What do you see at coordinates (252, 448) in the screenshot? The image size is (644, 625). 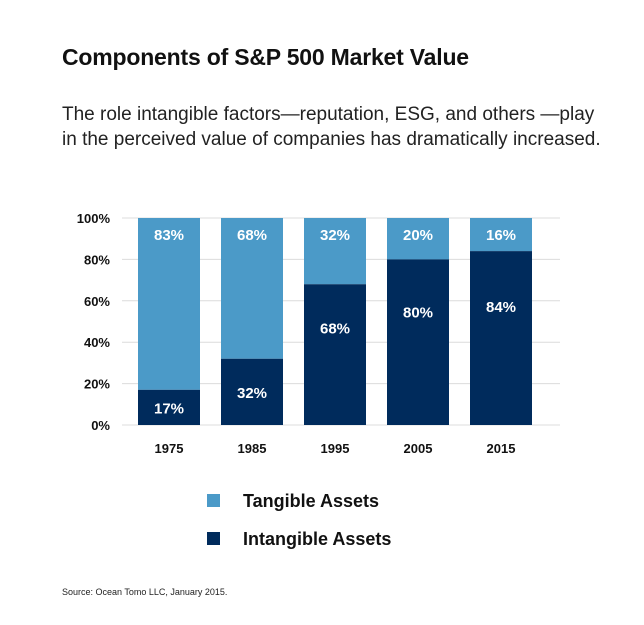 I see `x-tick-label: 1985` at bounding box center [252, 448].